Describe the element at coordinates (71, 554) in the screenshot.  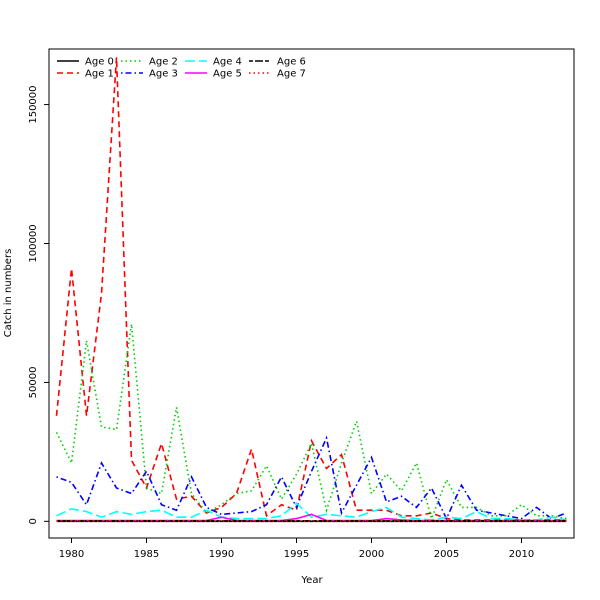
I see `x-tick-label: 1980` at that location.